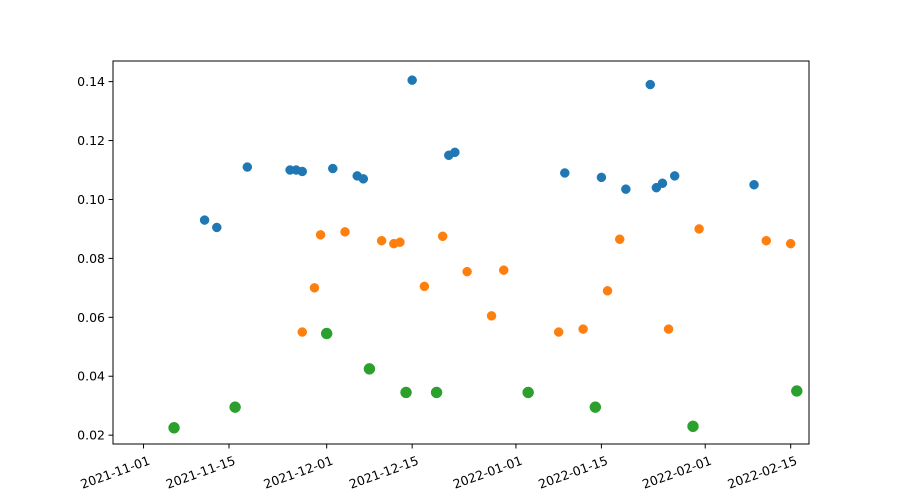 This screenshot has height=500, width=900. I want to click on y-tick-label: 0.10, so click(91, 199).